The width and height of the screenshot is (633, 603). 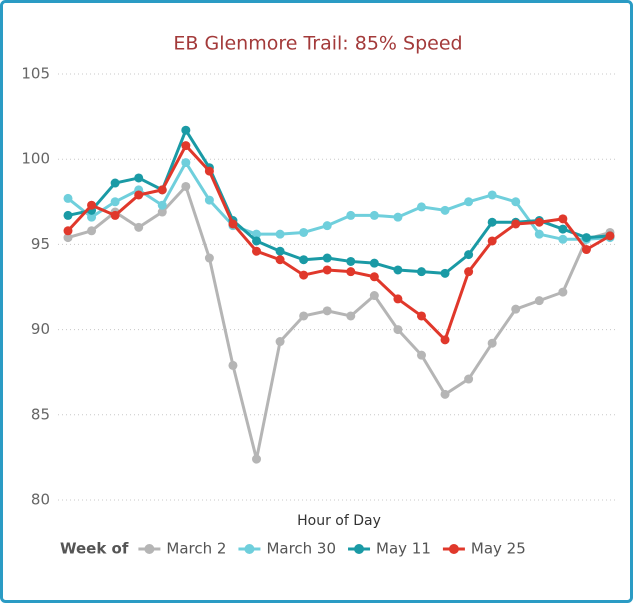 I want to click on chart-title: EB Glenmore Trail: 85% Speed, so click(x=317, y=44).